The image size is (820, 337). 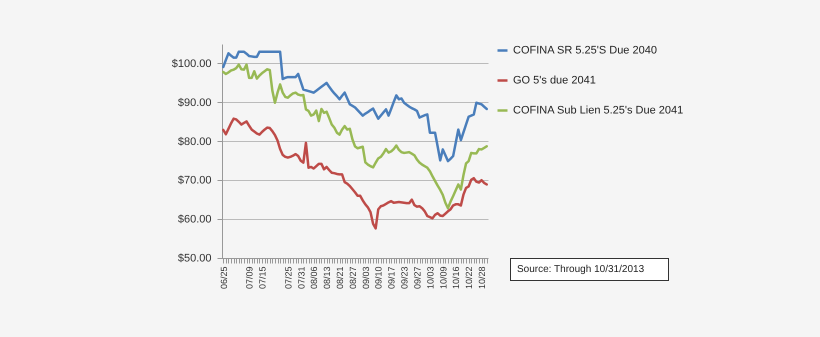 What do you see at coordinates (379, 278) in the screenshot?
I see `x-tick-label: 09/10` at bounding box center [379, 278].